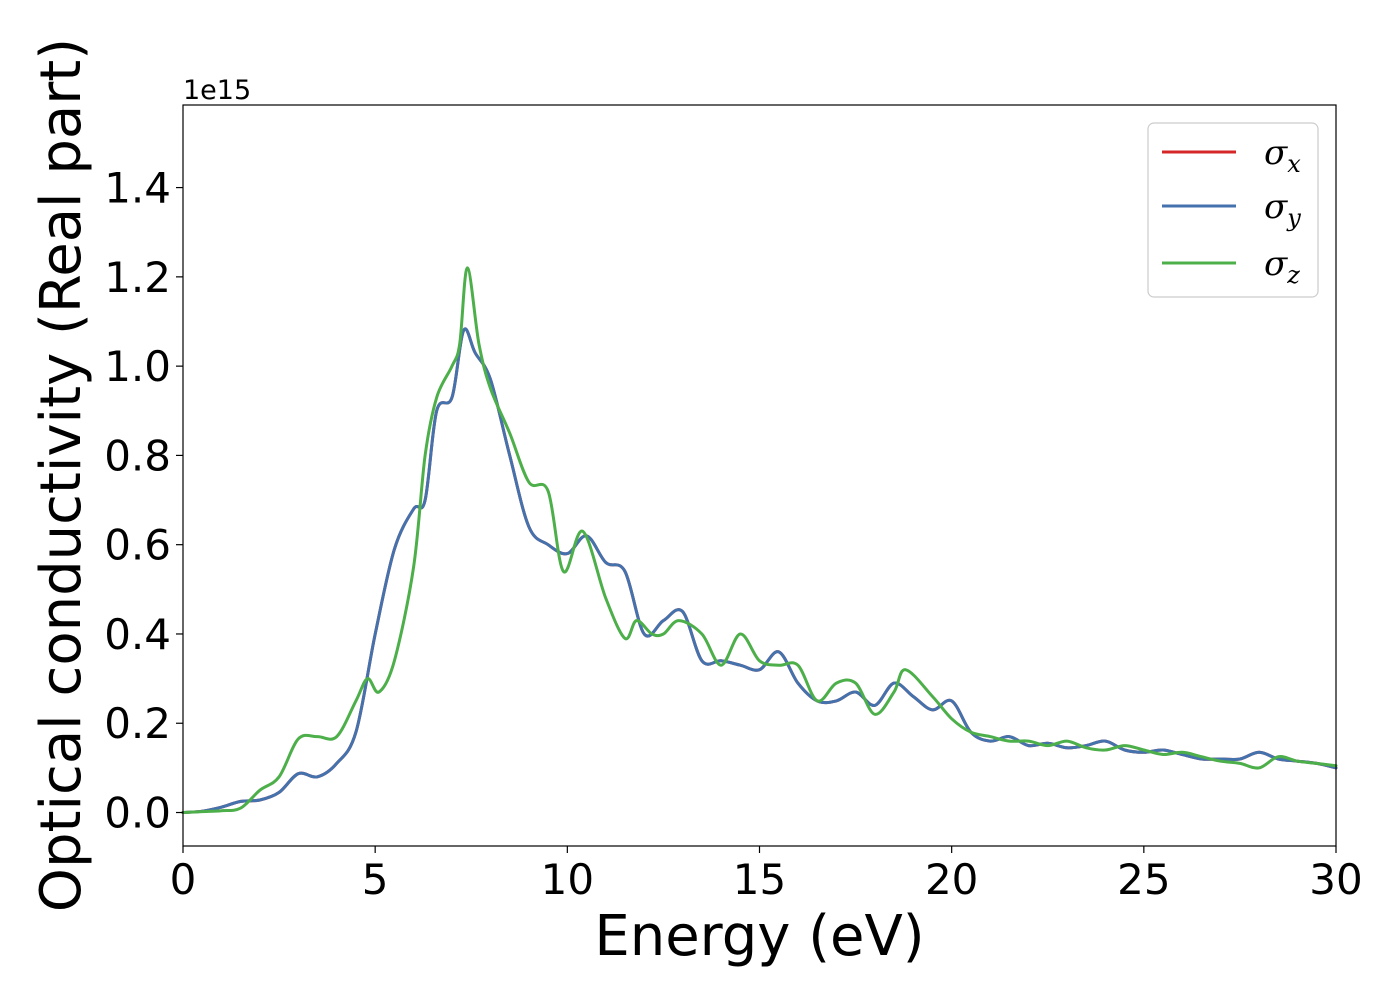 Image resolution: width=1400 pixels, height=1000 pixels. Describe the element at coordinates (137, 545) in the screenshot. I see `y-tick-label: 0.6` at that location.